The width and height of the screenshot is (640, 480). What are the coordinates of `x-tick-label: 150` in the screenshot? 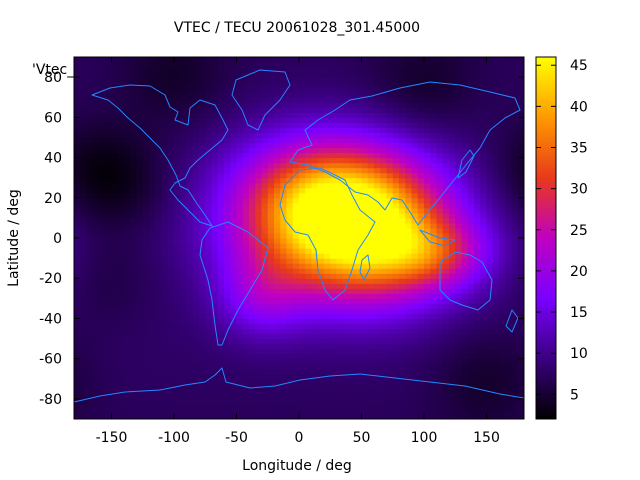 It's located at (486, 438).